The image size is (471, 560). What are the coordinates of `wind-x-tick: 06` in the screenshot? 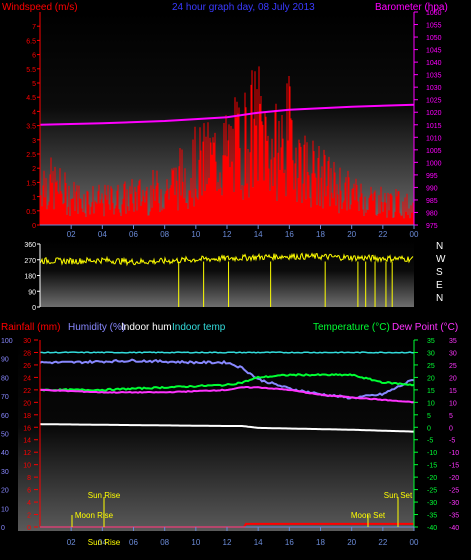 It's located at (133, 234).